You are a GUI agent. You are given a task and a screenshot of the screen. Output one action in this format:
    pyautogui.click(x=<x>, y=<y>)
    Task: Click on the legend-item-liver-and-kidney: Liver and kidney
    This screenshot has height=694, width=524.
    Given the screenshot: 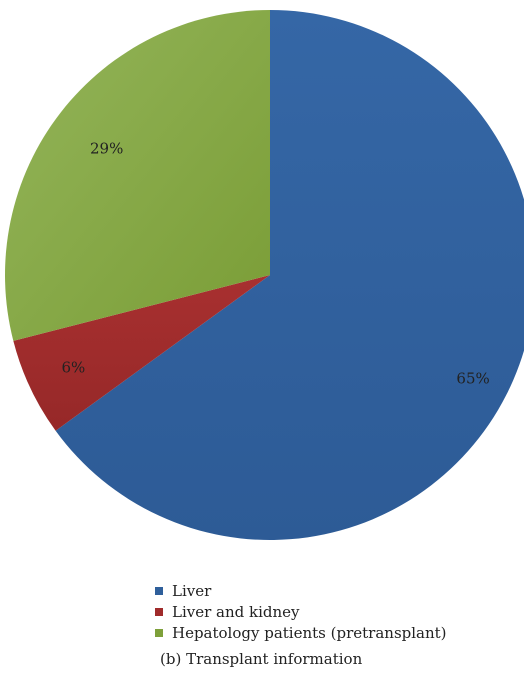 What is the action you would take?
    pyautogui.click(x=301, y=611)
    